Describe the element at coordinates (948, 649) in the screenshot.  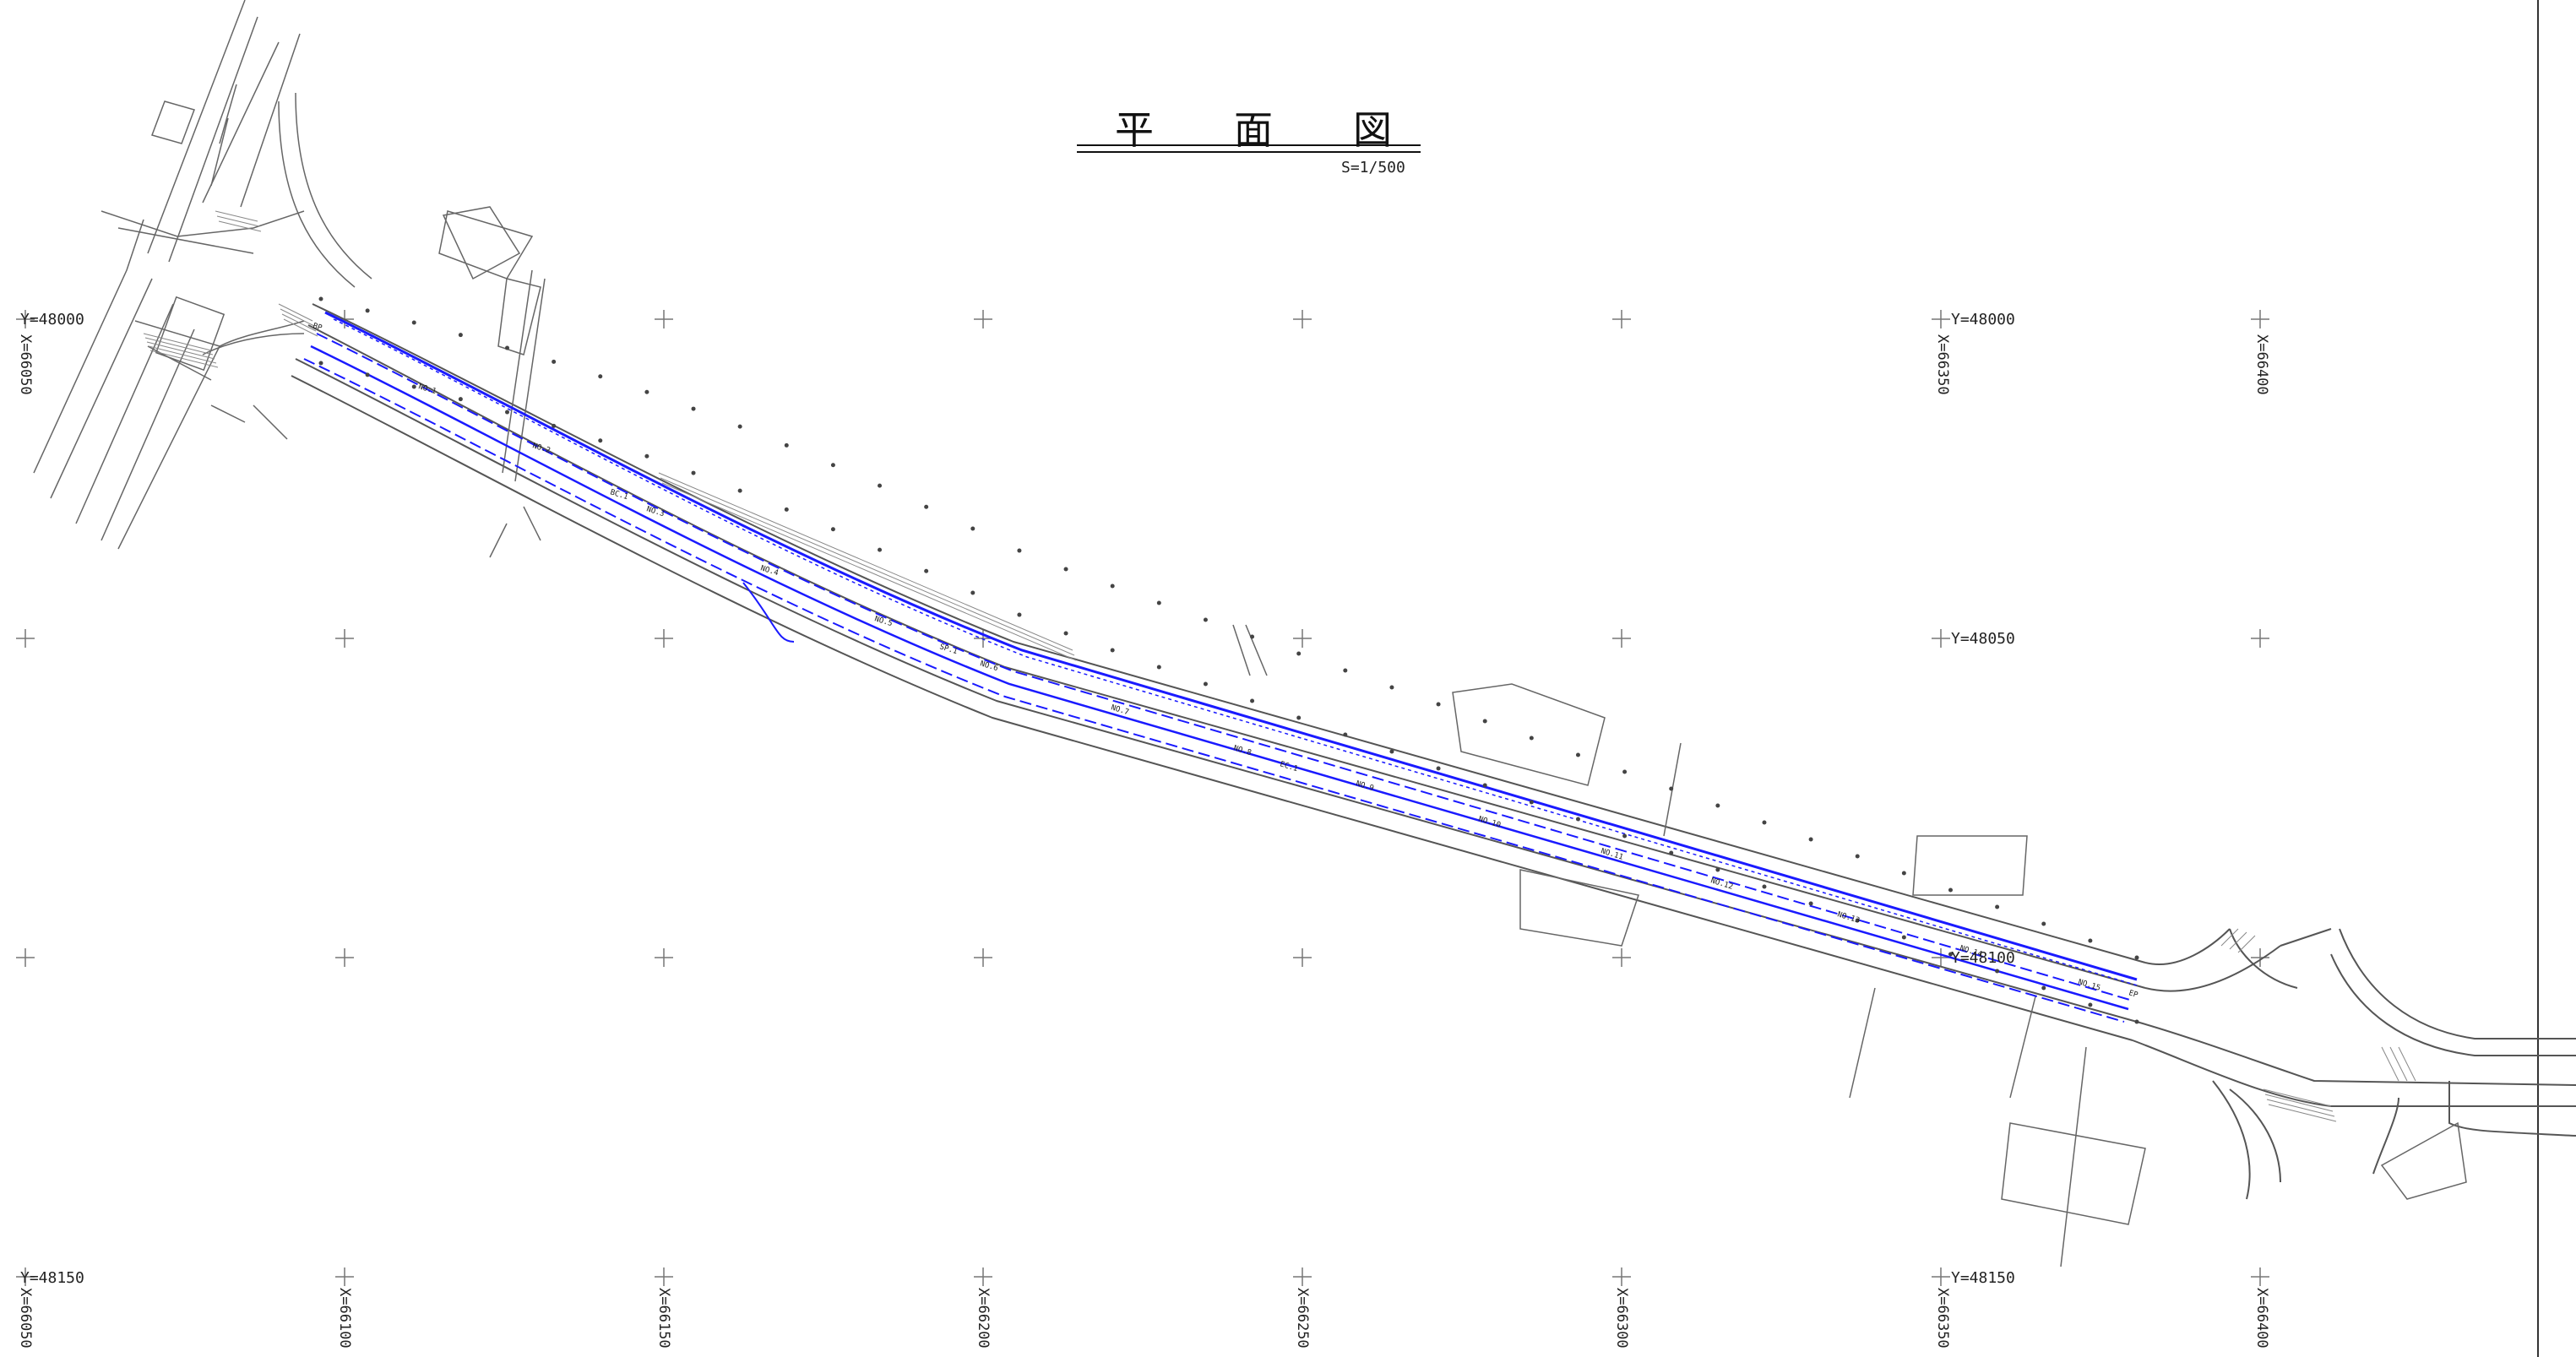
I see `station-label: SP.1` at that location.